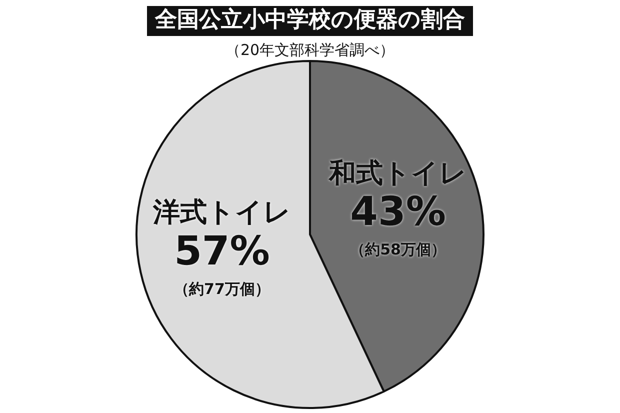 This screenshot has height=413, width=620. What do you see at coordinates (222, 251) in the screenshot?
I see `data-label: 57%` at bounding box center [222, 251].